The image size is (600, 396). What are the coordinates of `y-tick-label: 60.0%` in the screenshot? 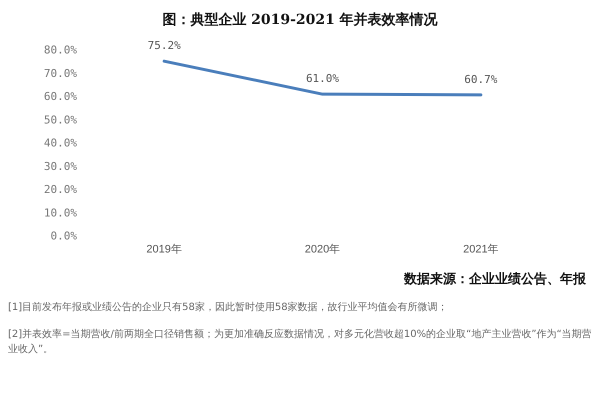 It's located at (61, 96).